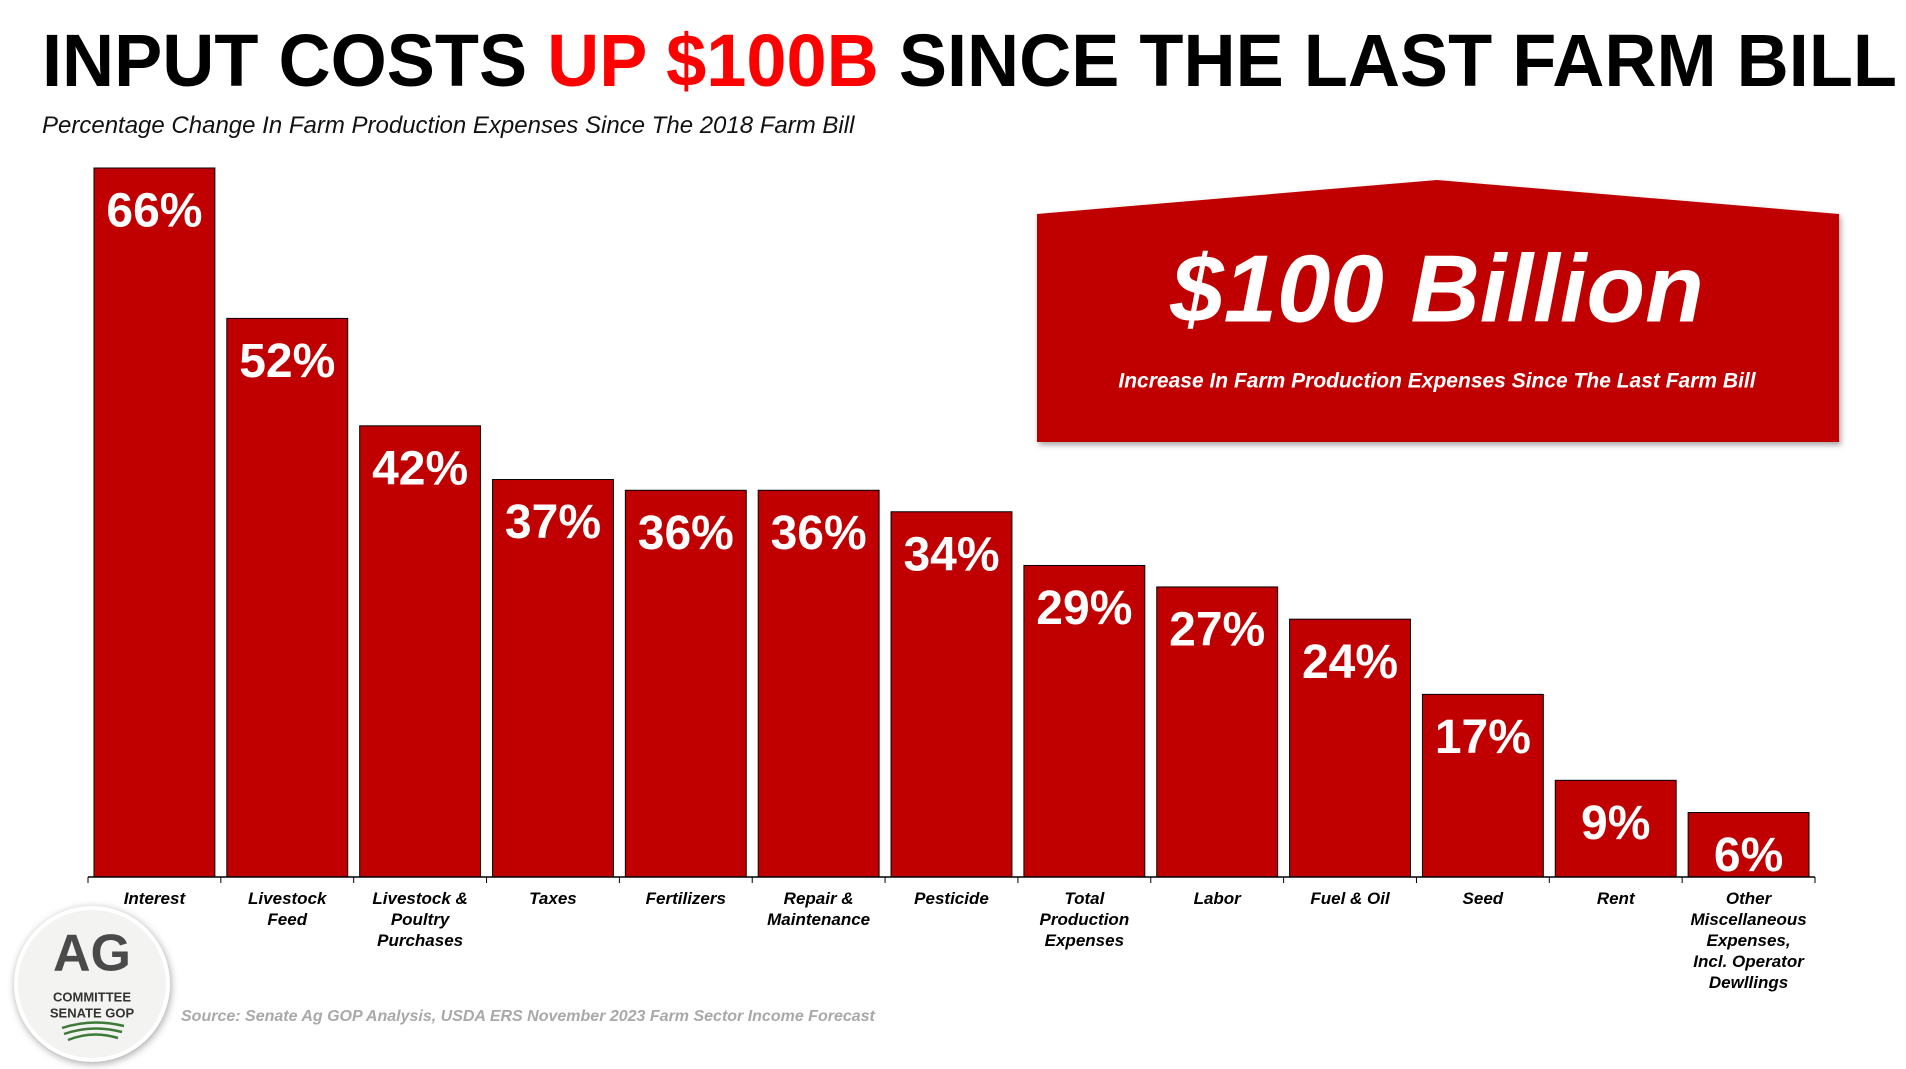 Image resolution: width=1906 pixels, height=1069 pixels. What do you see at coordinates (553, 522) in the screenshot?
I see `value-label: 37%` at bounding box center [553, 522].